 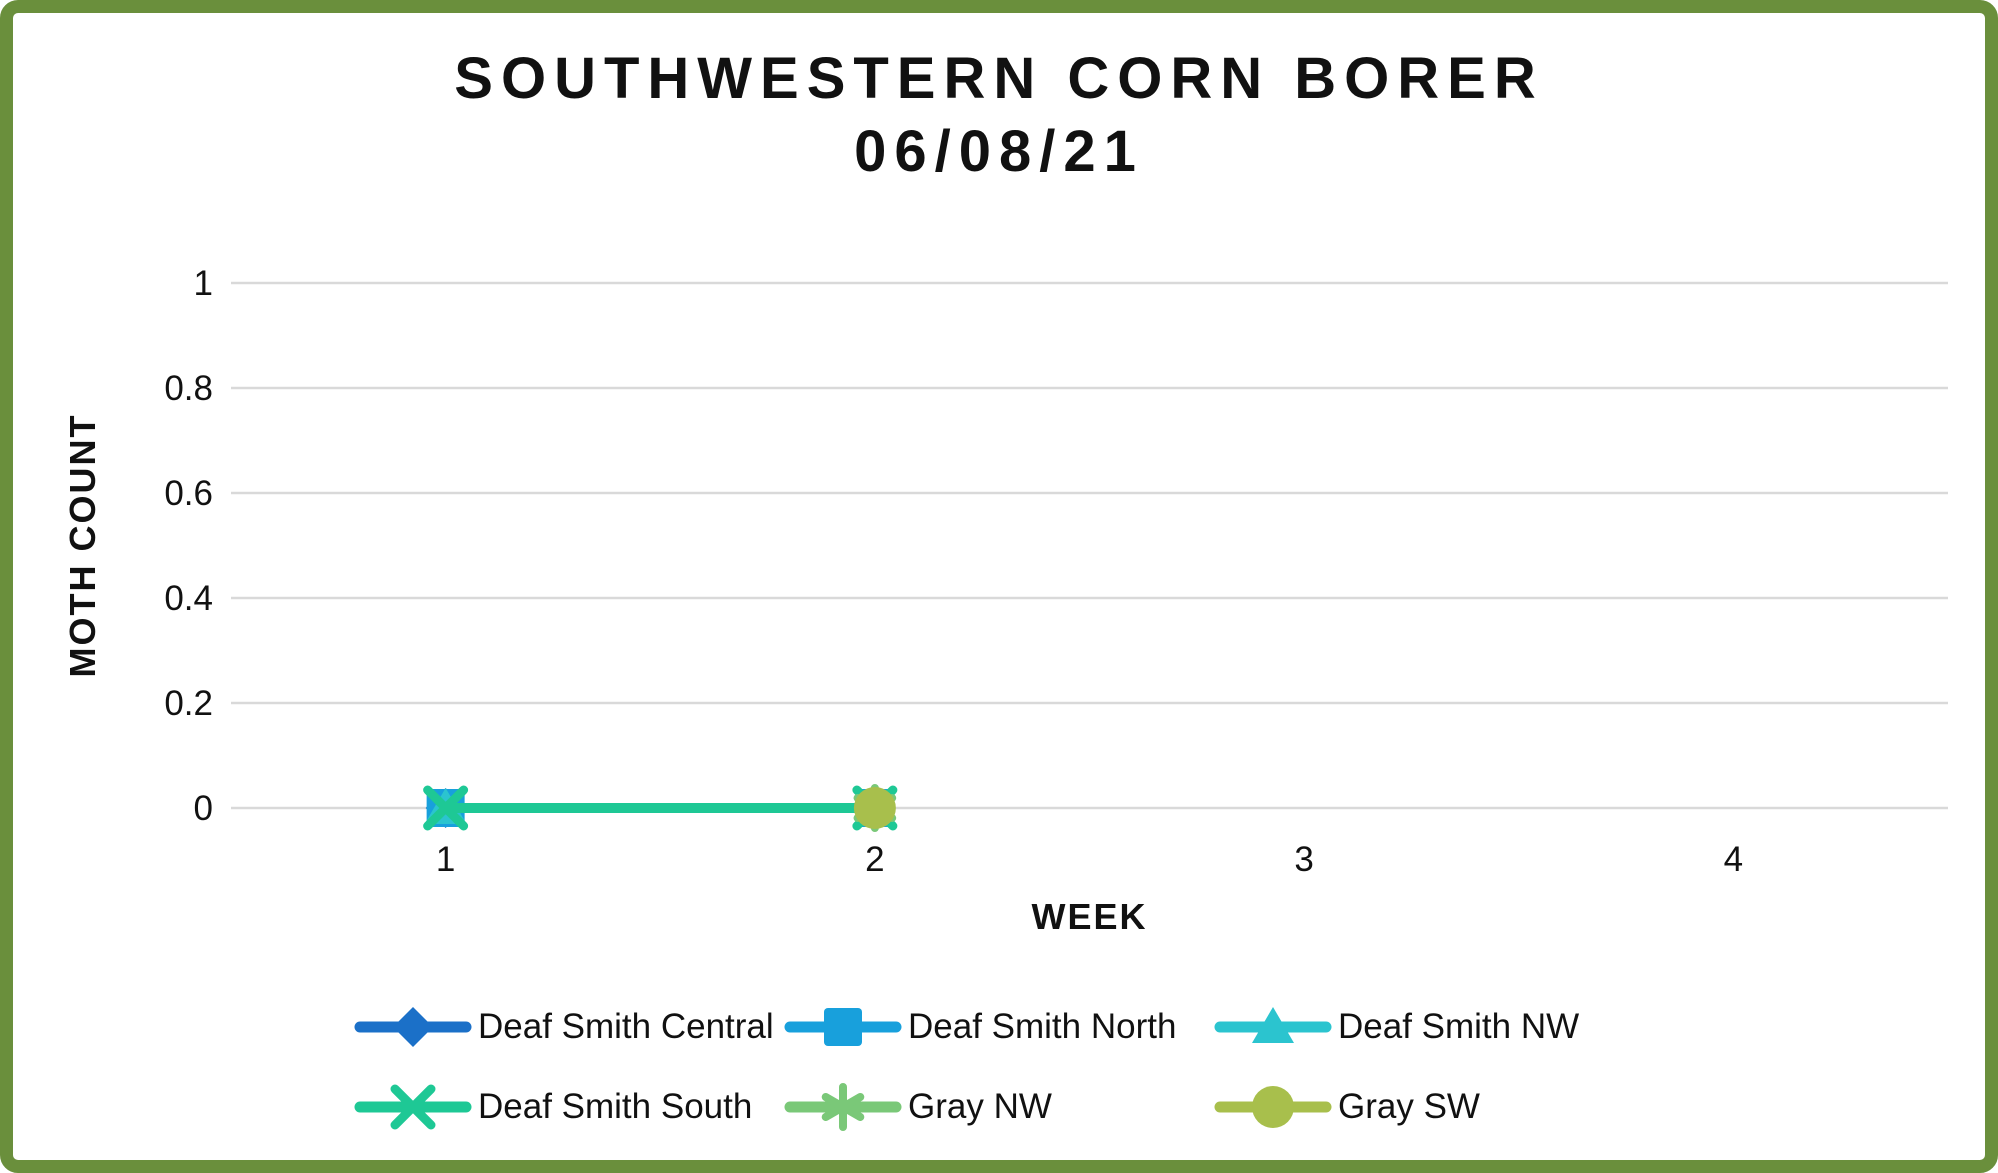 I want to click on square-marker-icon, so click(x=843, y=1027).